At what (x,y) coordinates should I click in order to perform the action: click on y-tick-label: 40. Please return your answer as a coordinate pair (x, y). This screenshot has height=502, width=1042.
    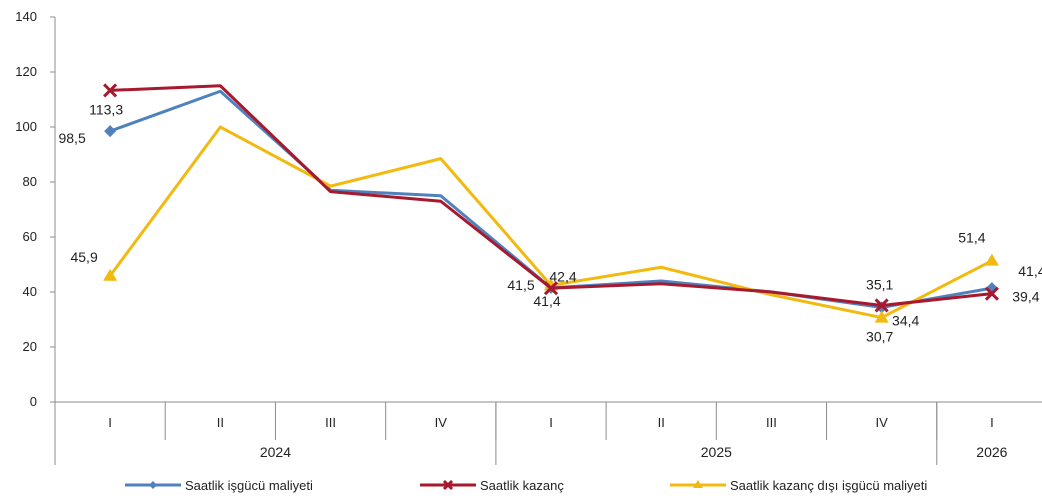
    Looking at the image, I should click on (30, 291).